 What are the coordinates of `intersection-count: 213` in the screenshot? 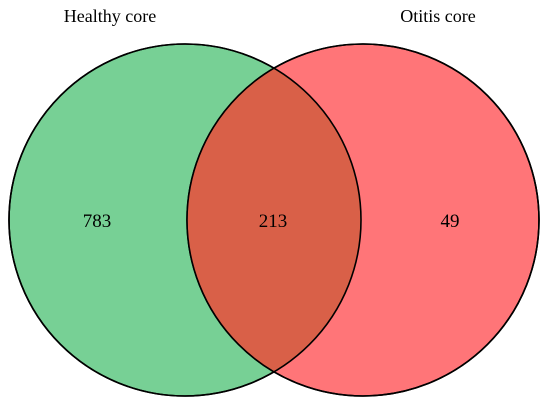 It's located at (273, 221).